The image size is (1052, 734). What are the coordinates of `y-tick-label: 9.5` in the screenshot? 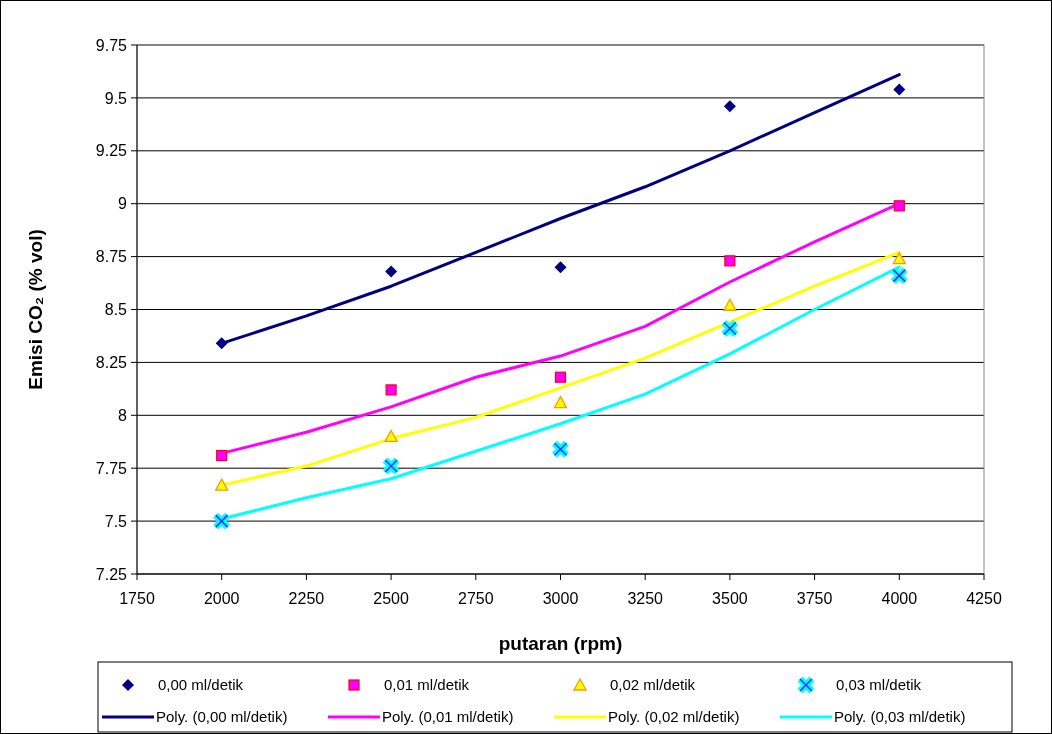 It's located at (116, 98).